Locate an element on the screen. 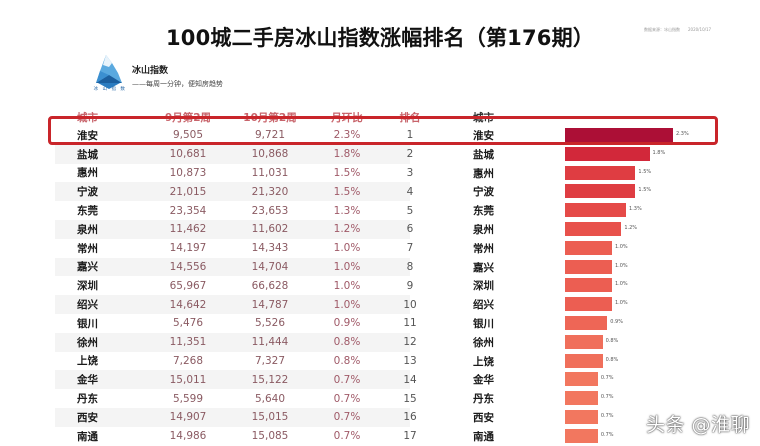 The height and width of the screenshot is (446, 760). bar-value-label: 1.3% is located at coordinates (635, 209).